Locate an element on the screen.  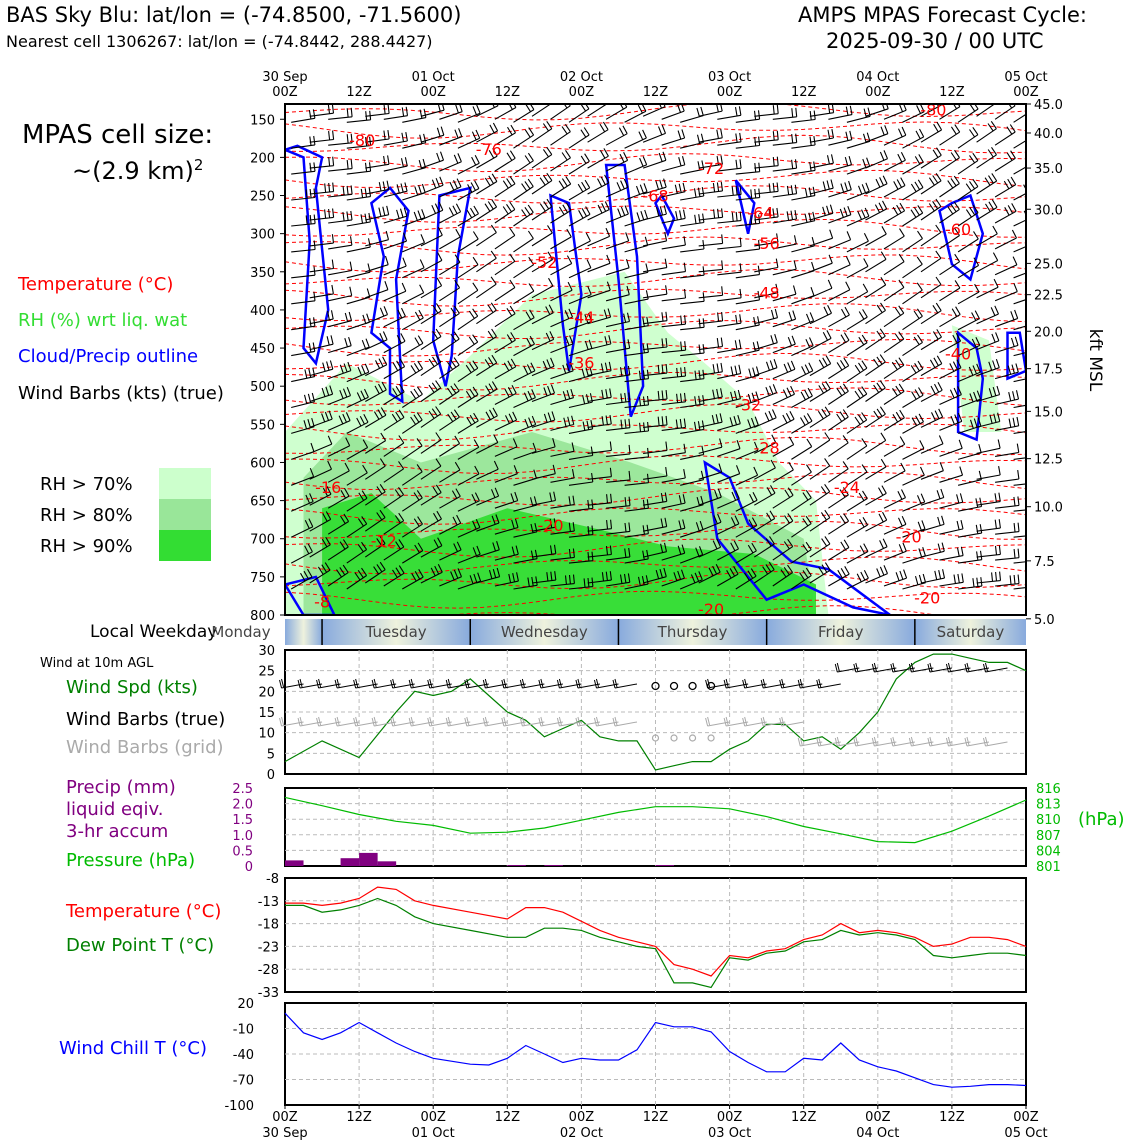
cell-size-value-text: ~(2.9 km) is located at coordinates (133, 171).